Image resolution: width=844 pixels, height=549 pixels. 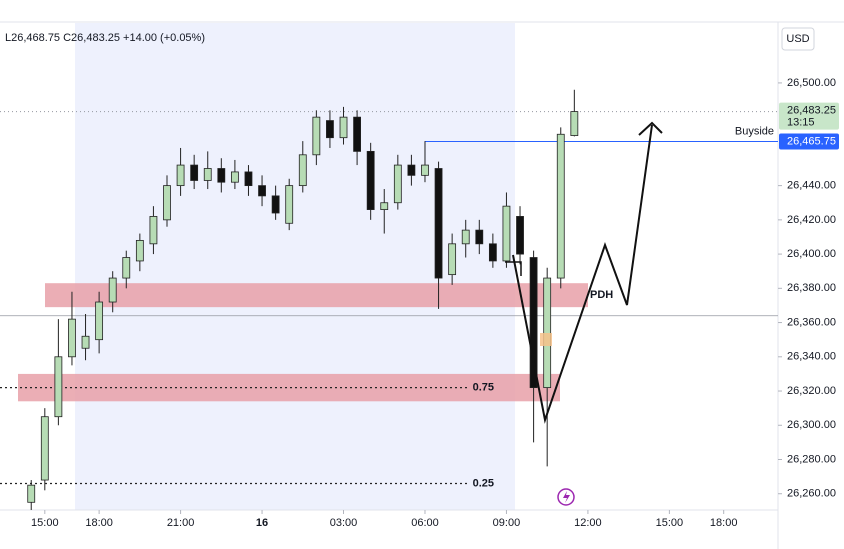 I want to click on level-label: 0.75, so click(x=483, y=388).